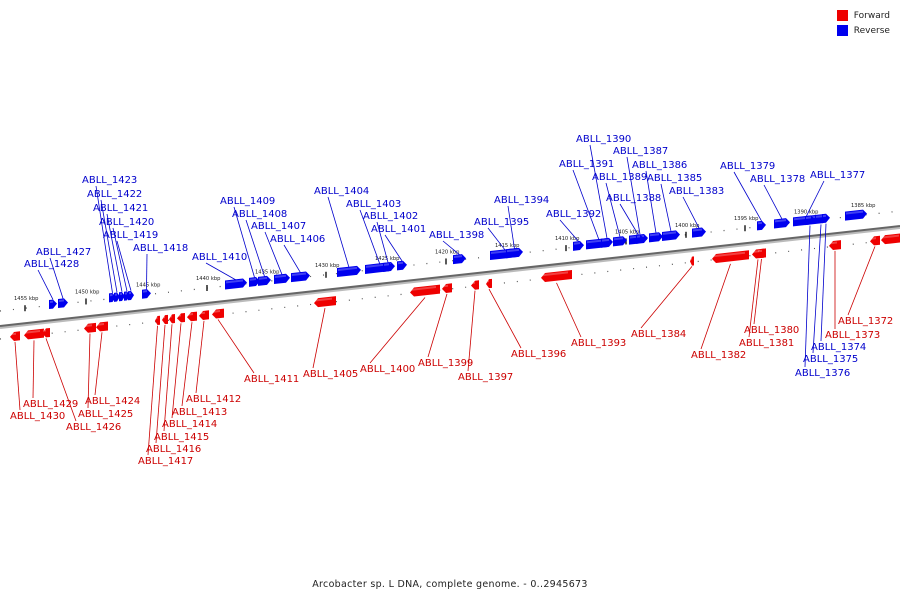 Image resolution: width=900 pixels, height=600 pixels. I want to click on ABLL_1413-shape, so click(192, 316).